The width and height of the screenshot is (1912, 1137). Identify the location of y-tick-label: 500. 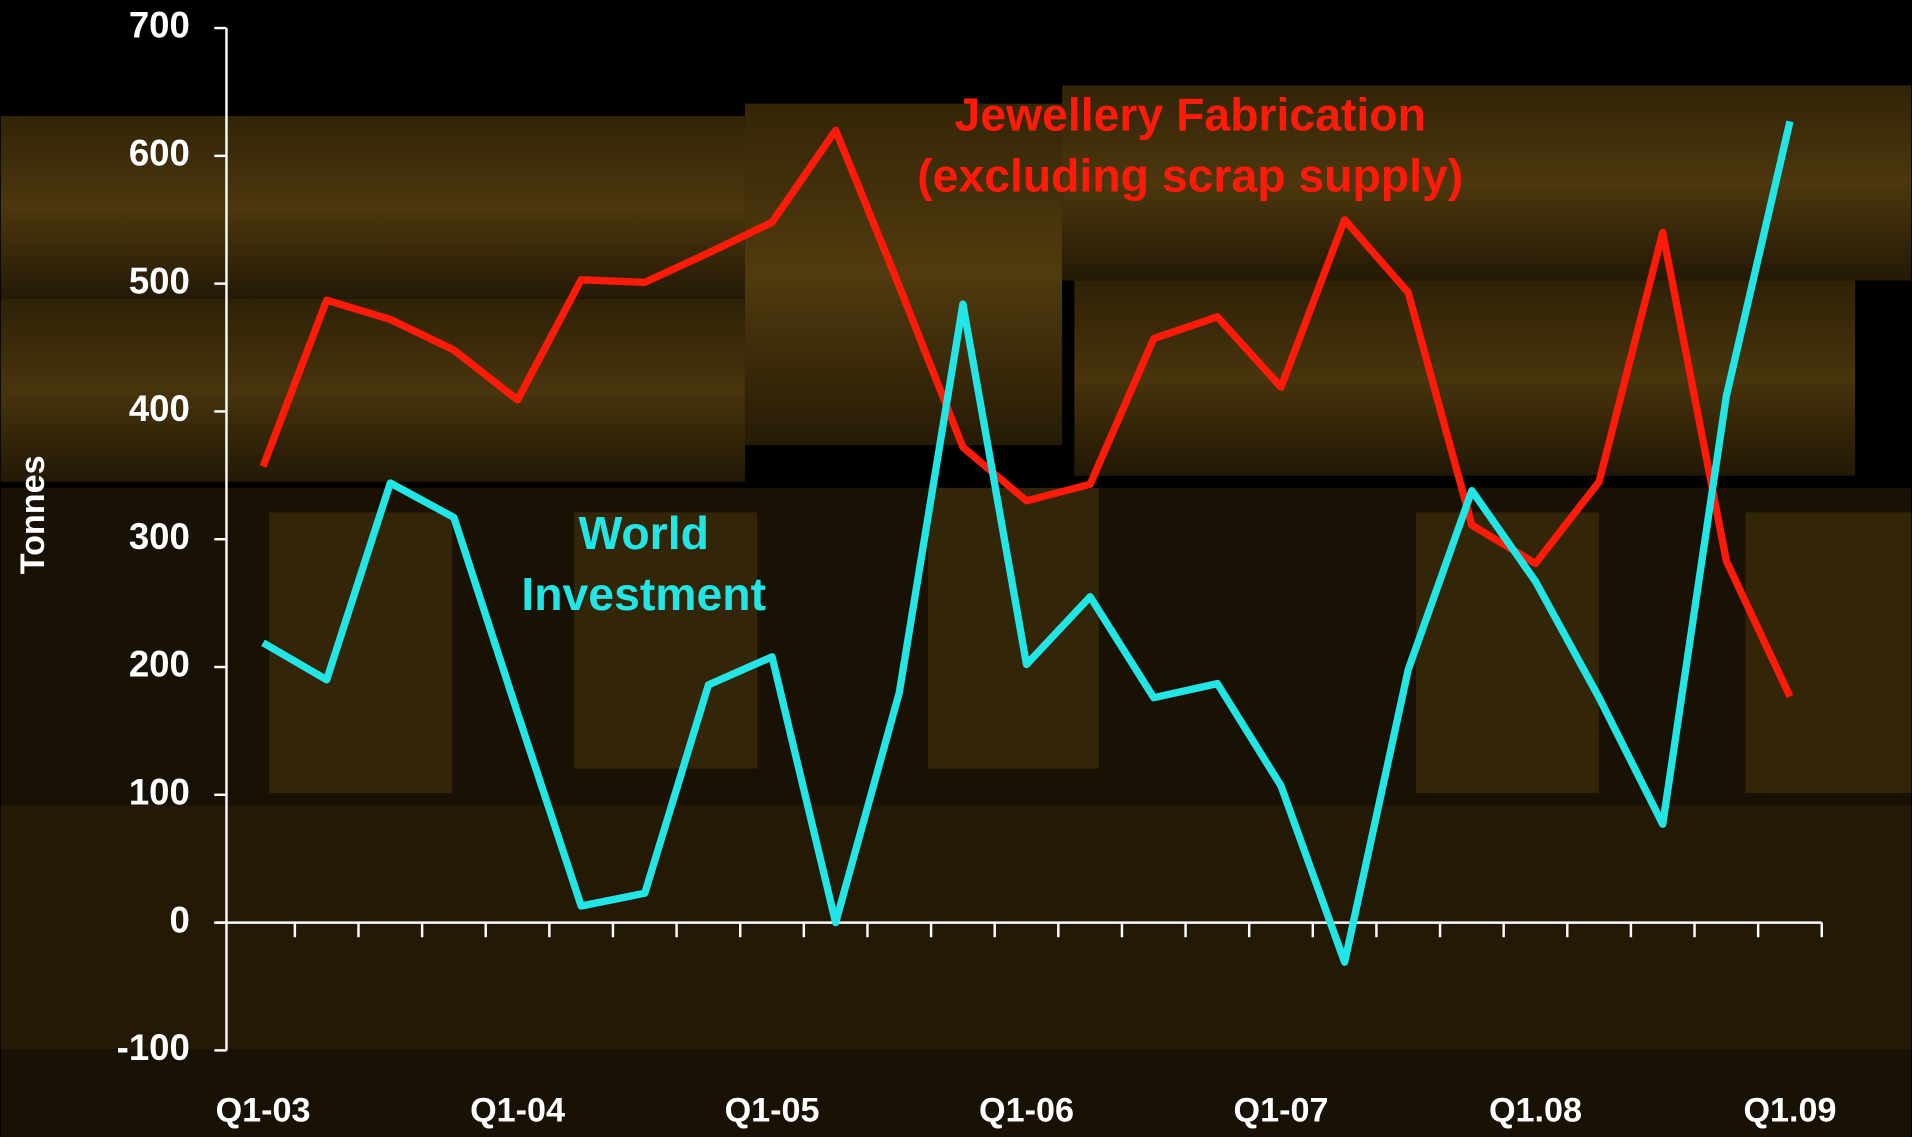
(159, 280).